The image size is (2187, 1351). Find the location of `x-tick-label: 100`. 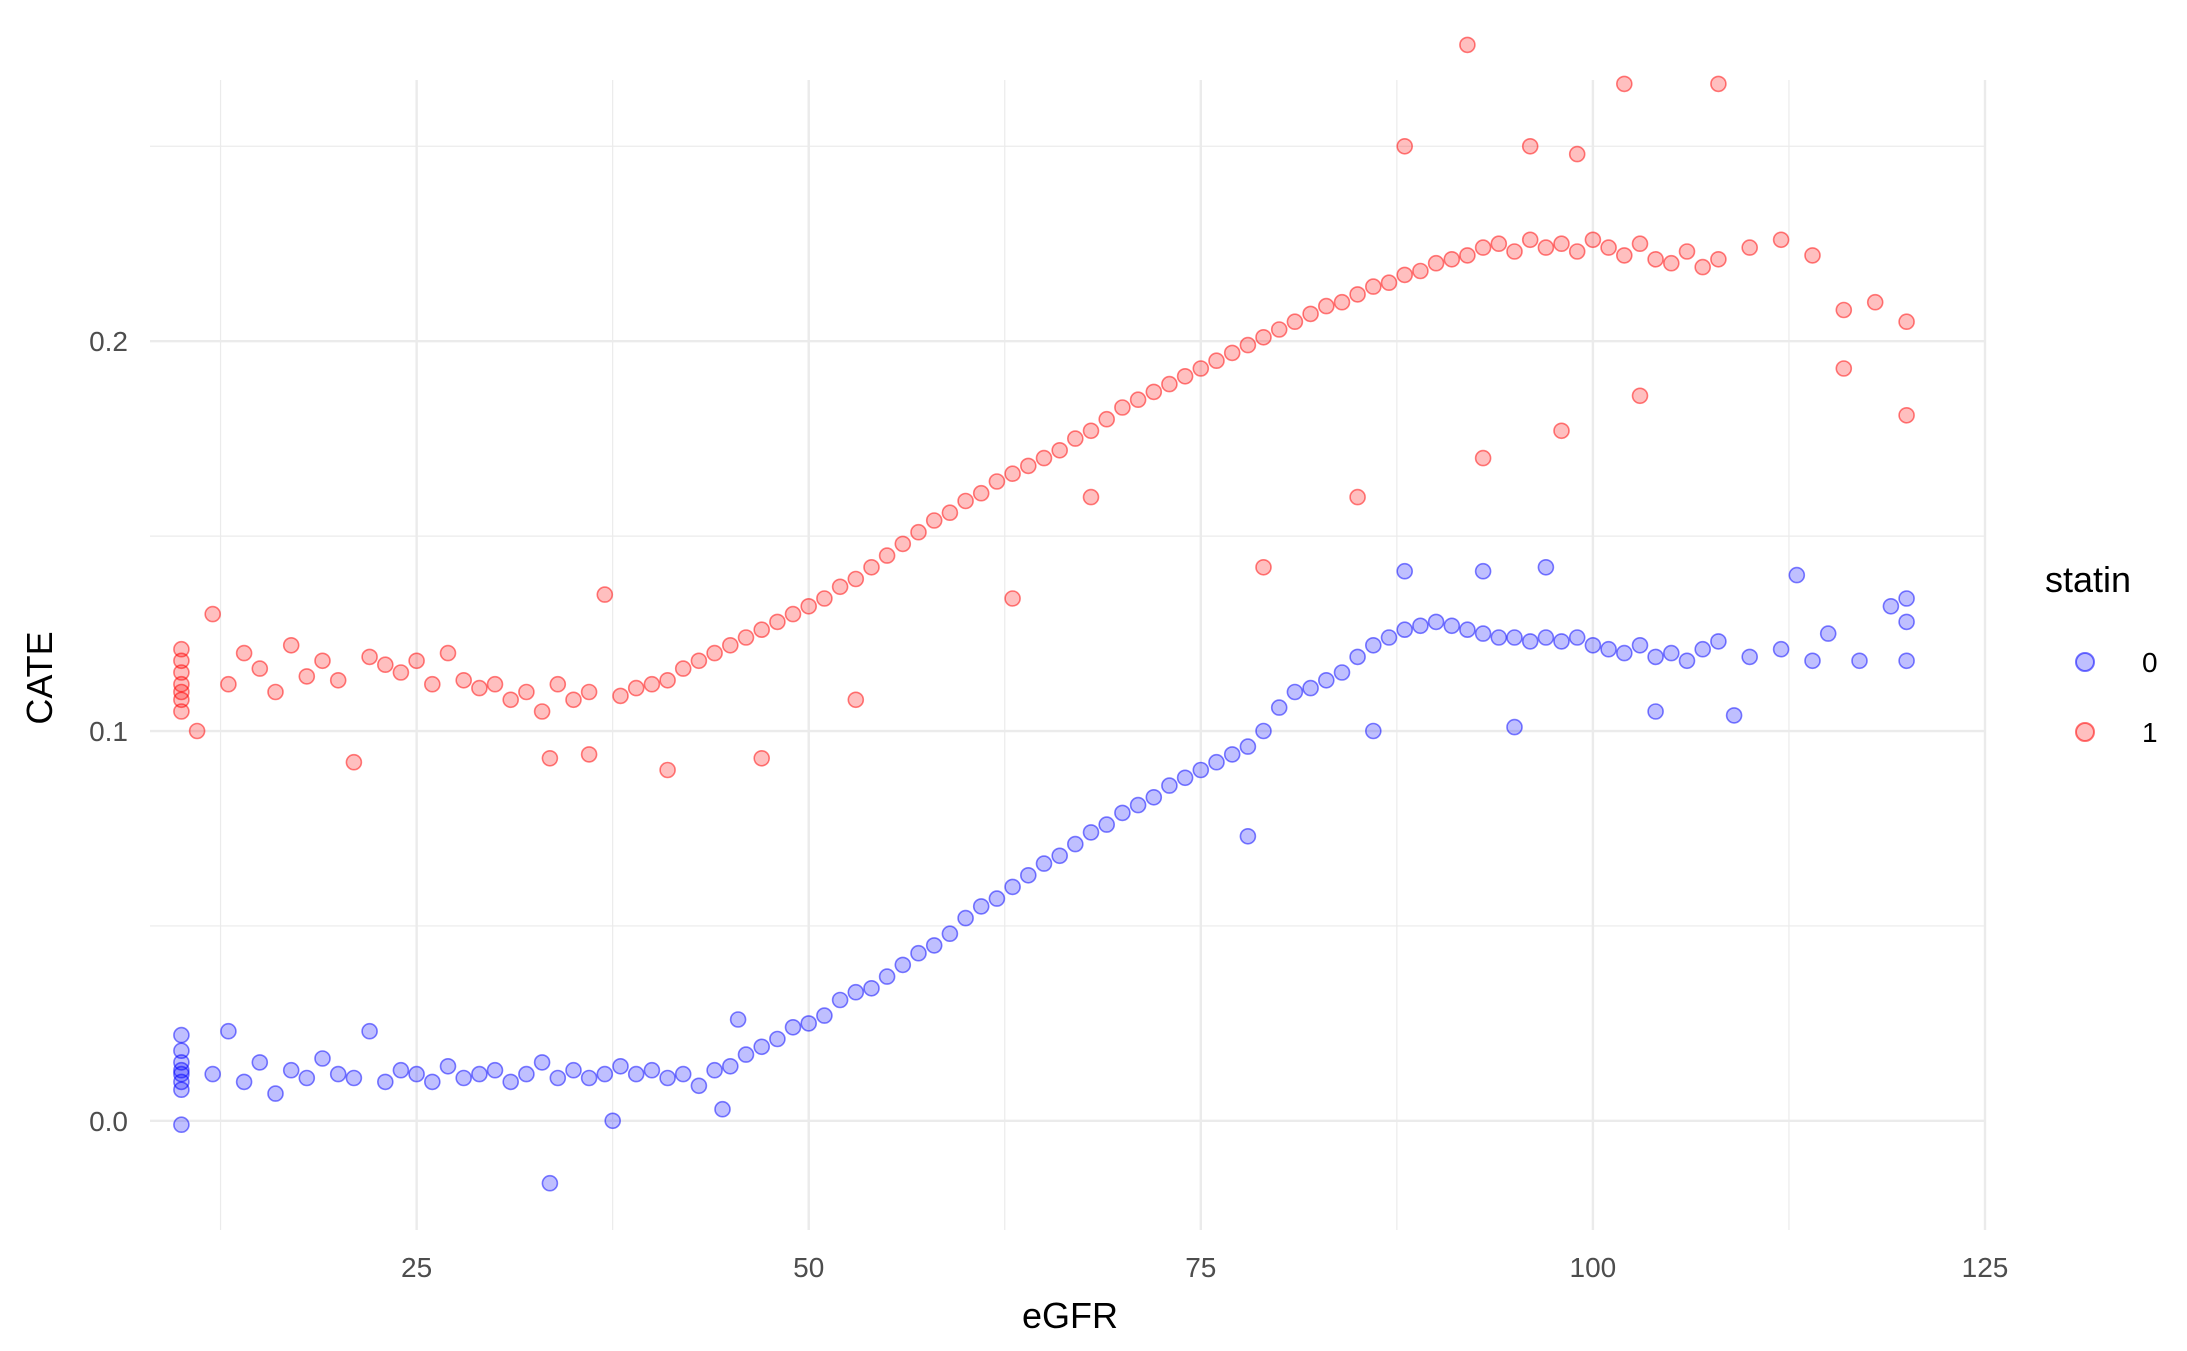

x-tick-label: 100 is located at coordinates (1593, 1267).